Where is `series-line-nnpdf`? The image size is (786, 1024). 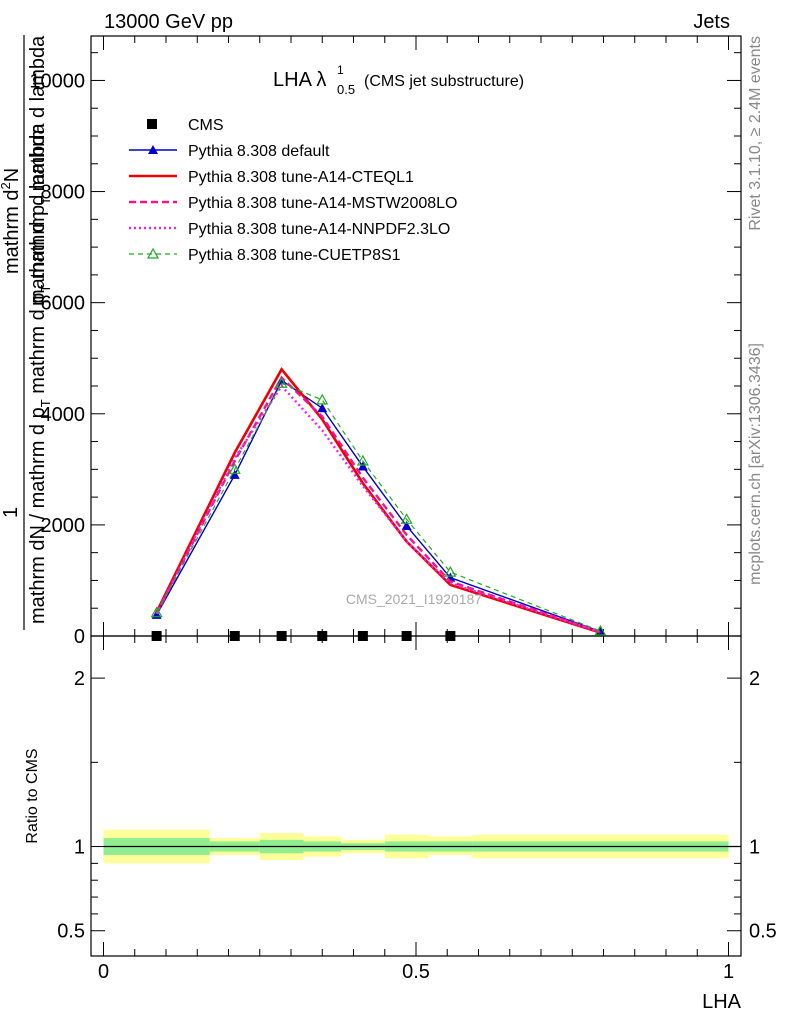
series-line-nnpdf is located at coordinates (378, 509).